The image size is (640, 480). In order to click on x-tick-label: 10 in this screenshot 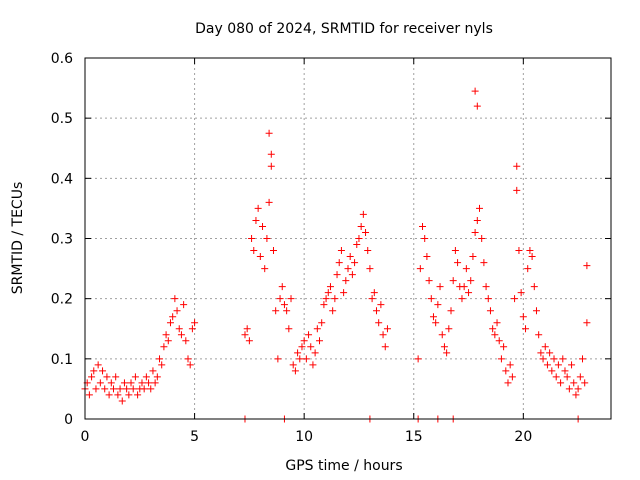, I will do `click(304, 437)`.